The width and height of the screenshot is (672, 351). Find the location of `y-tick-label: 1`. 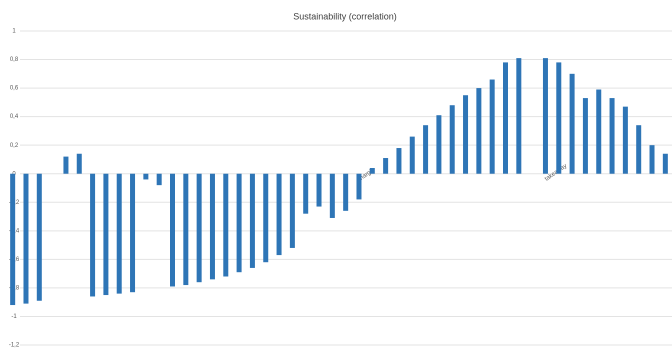

y-tick-label: 1 is located at coordinates (14, 32).